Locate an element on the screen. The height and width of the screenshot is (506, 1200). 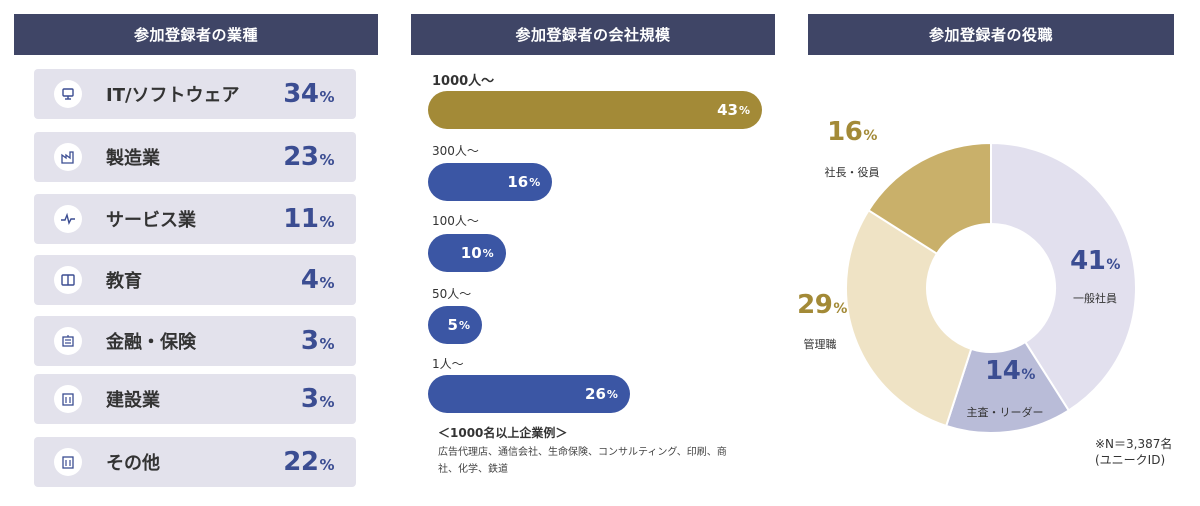
industry-value-number: 4 is located at coordinates (309, 280).